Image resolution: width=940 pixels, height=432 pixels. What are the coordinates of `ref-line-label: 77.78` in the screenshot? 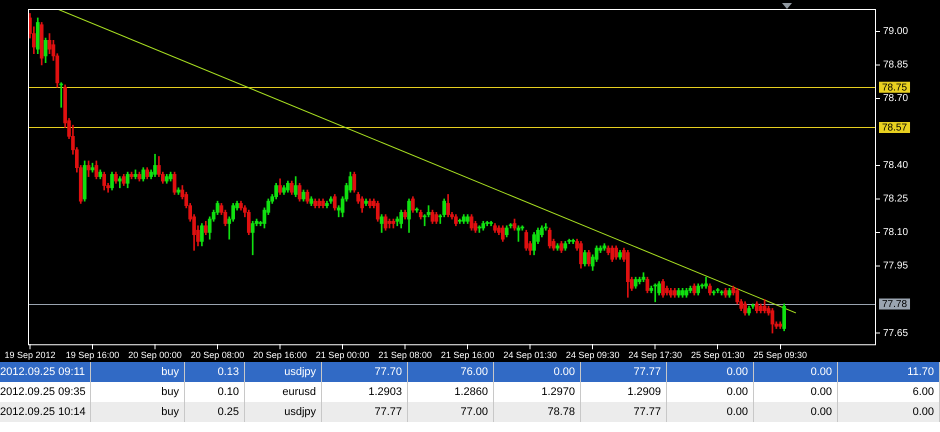 It's located at (895, 304).